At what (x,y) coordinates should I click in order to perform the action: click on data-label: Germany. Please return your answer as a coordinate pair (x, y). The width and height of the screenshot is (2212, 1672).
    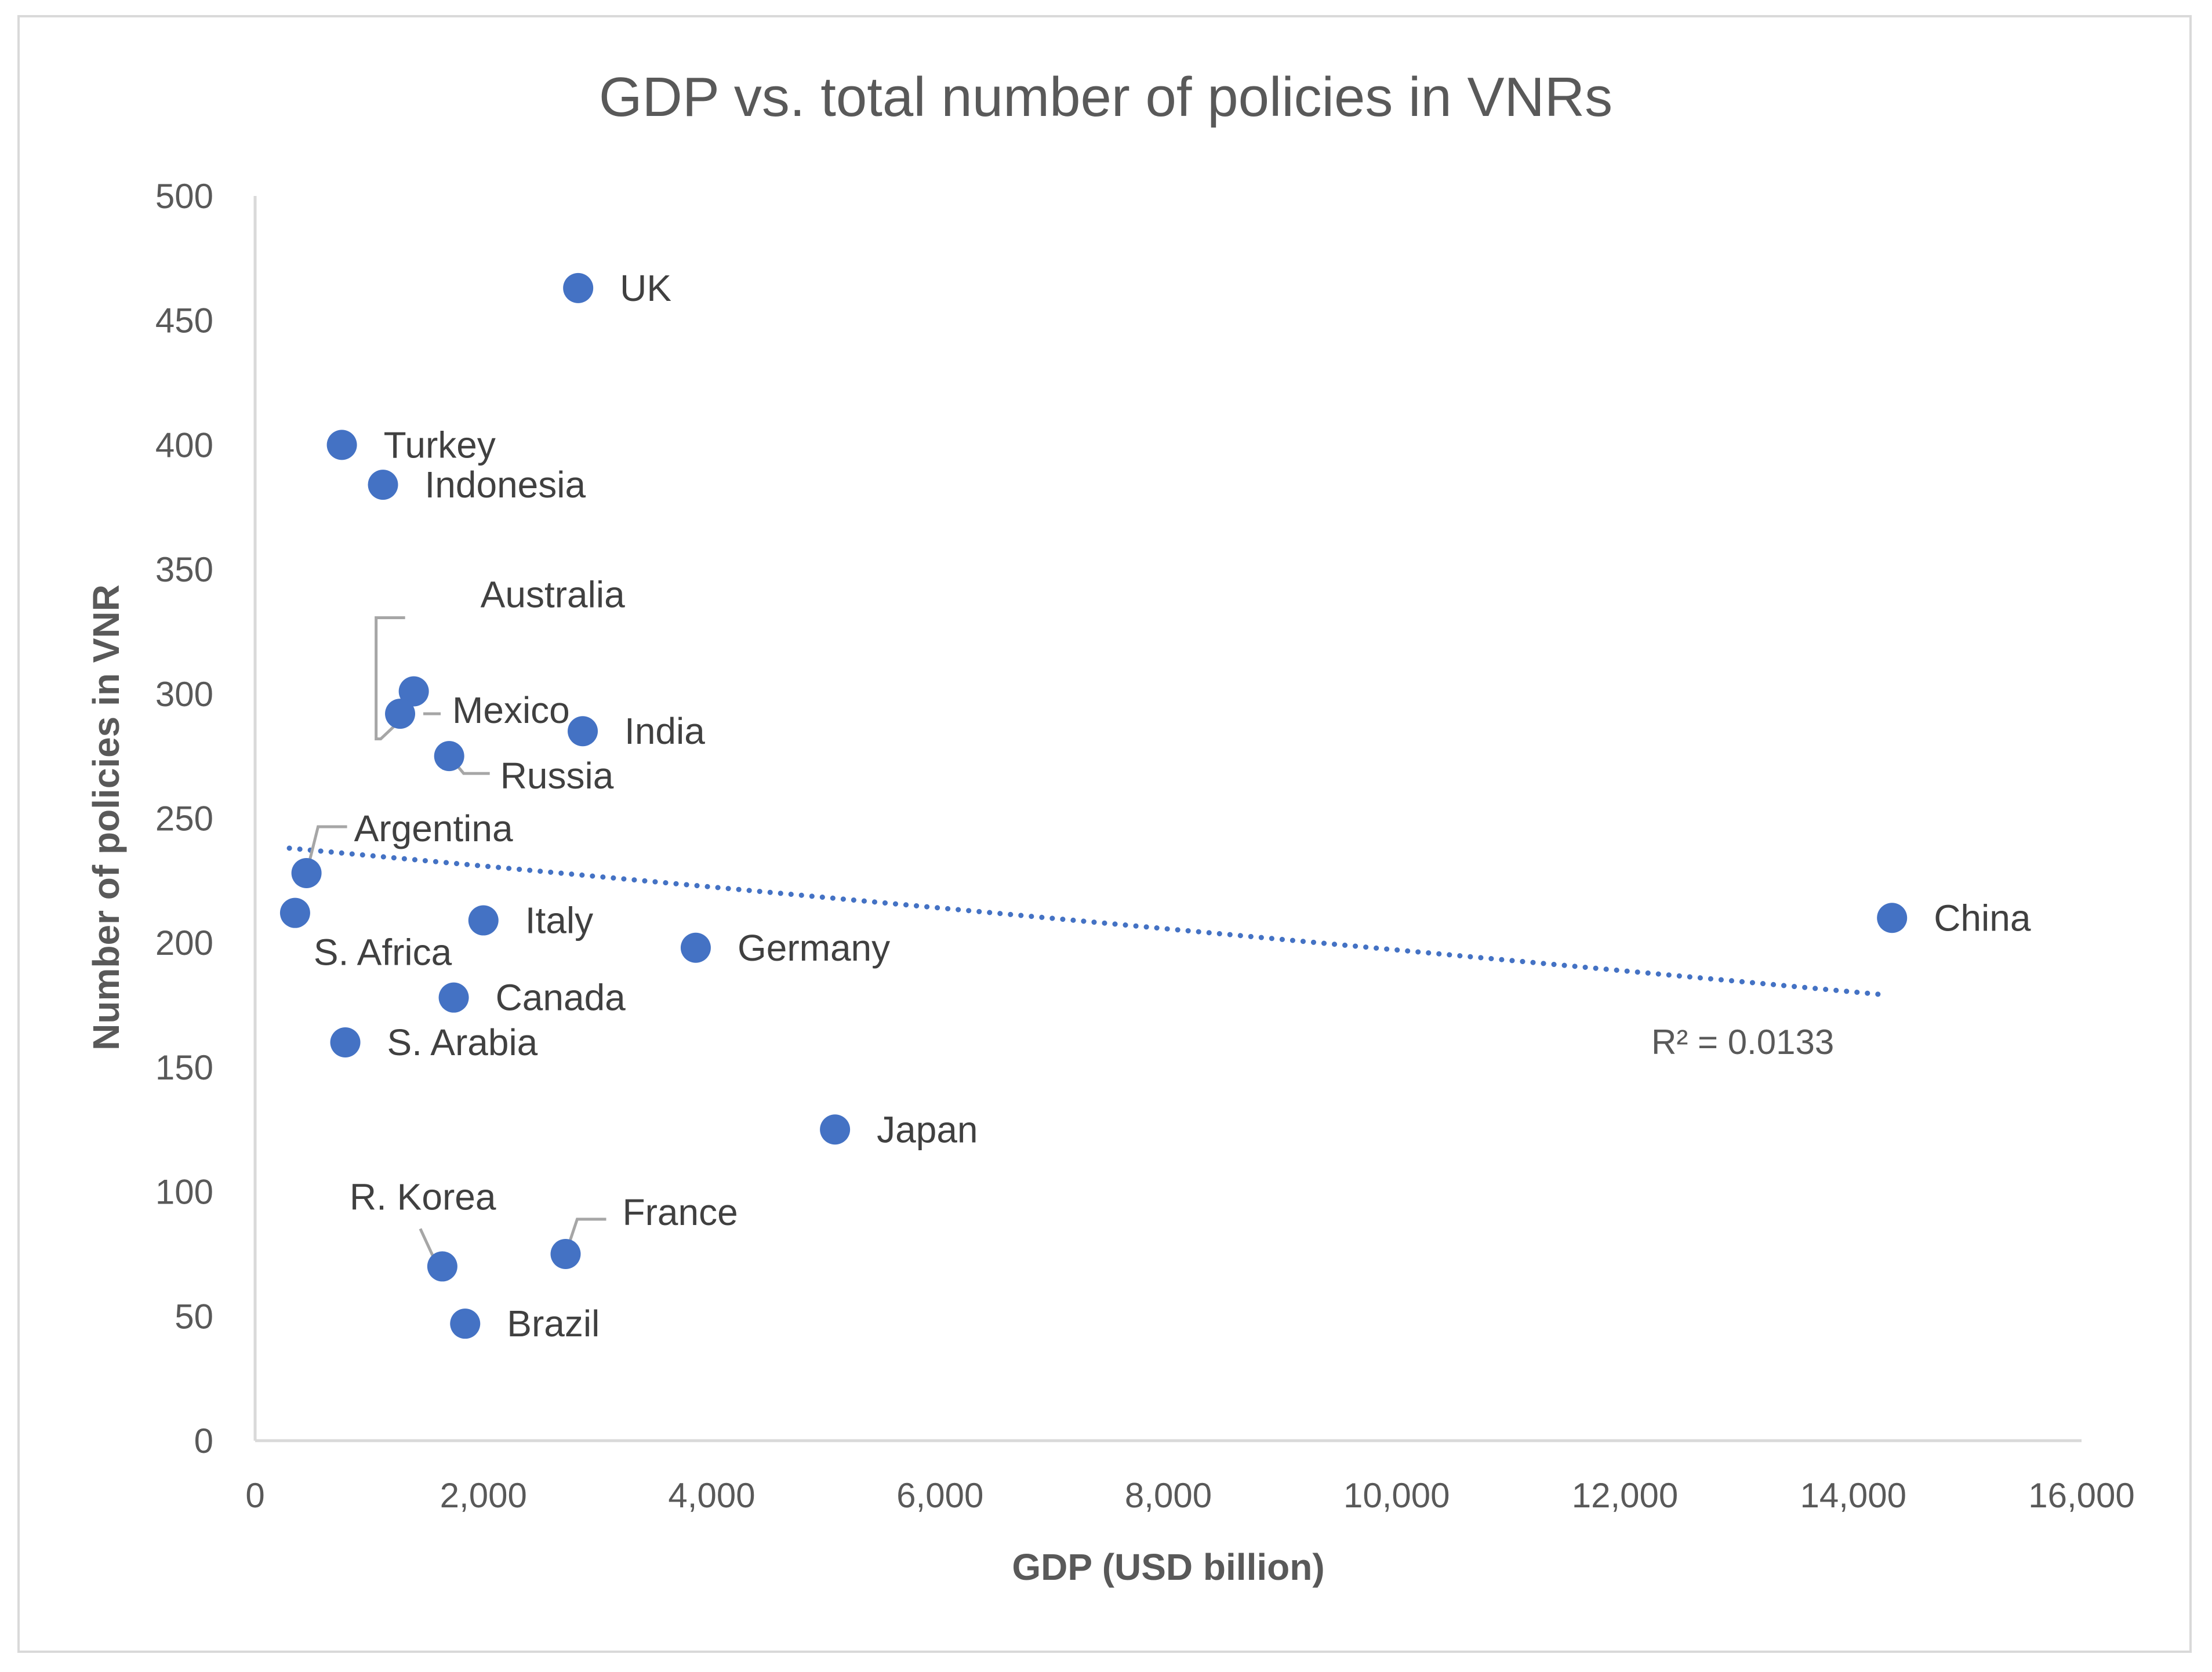
    Looking at the image, I should click on (814, 948).